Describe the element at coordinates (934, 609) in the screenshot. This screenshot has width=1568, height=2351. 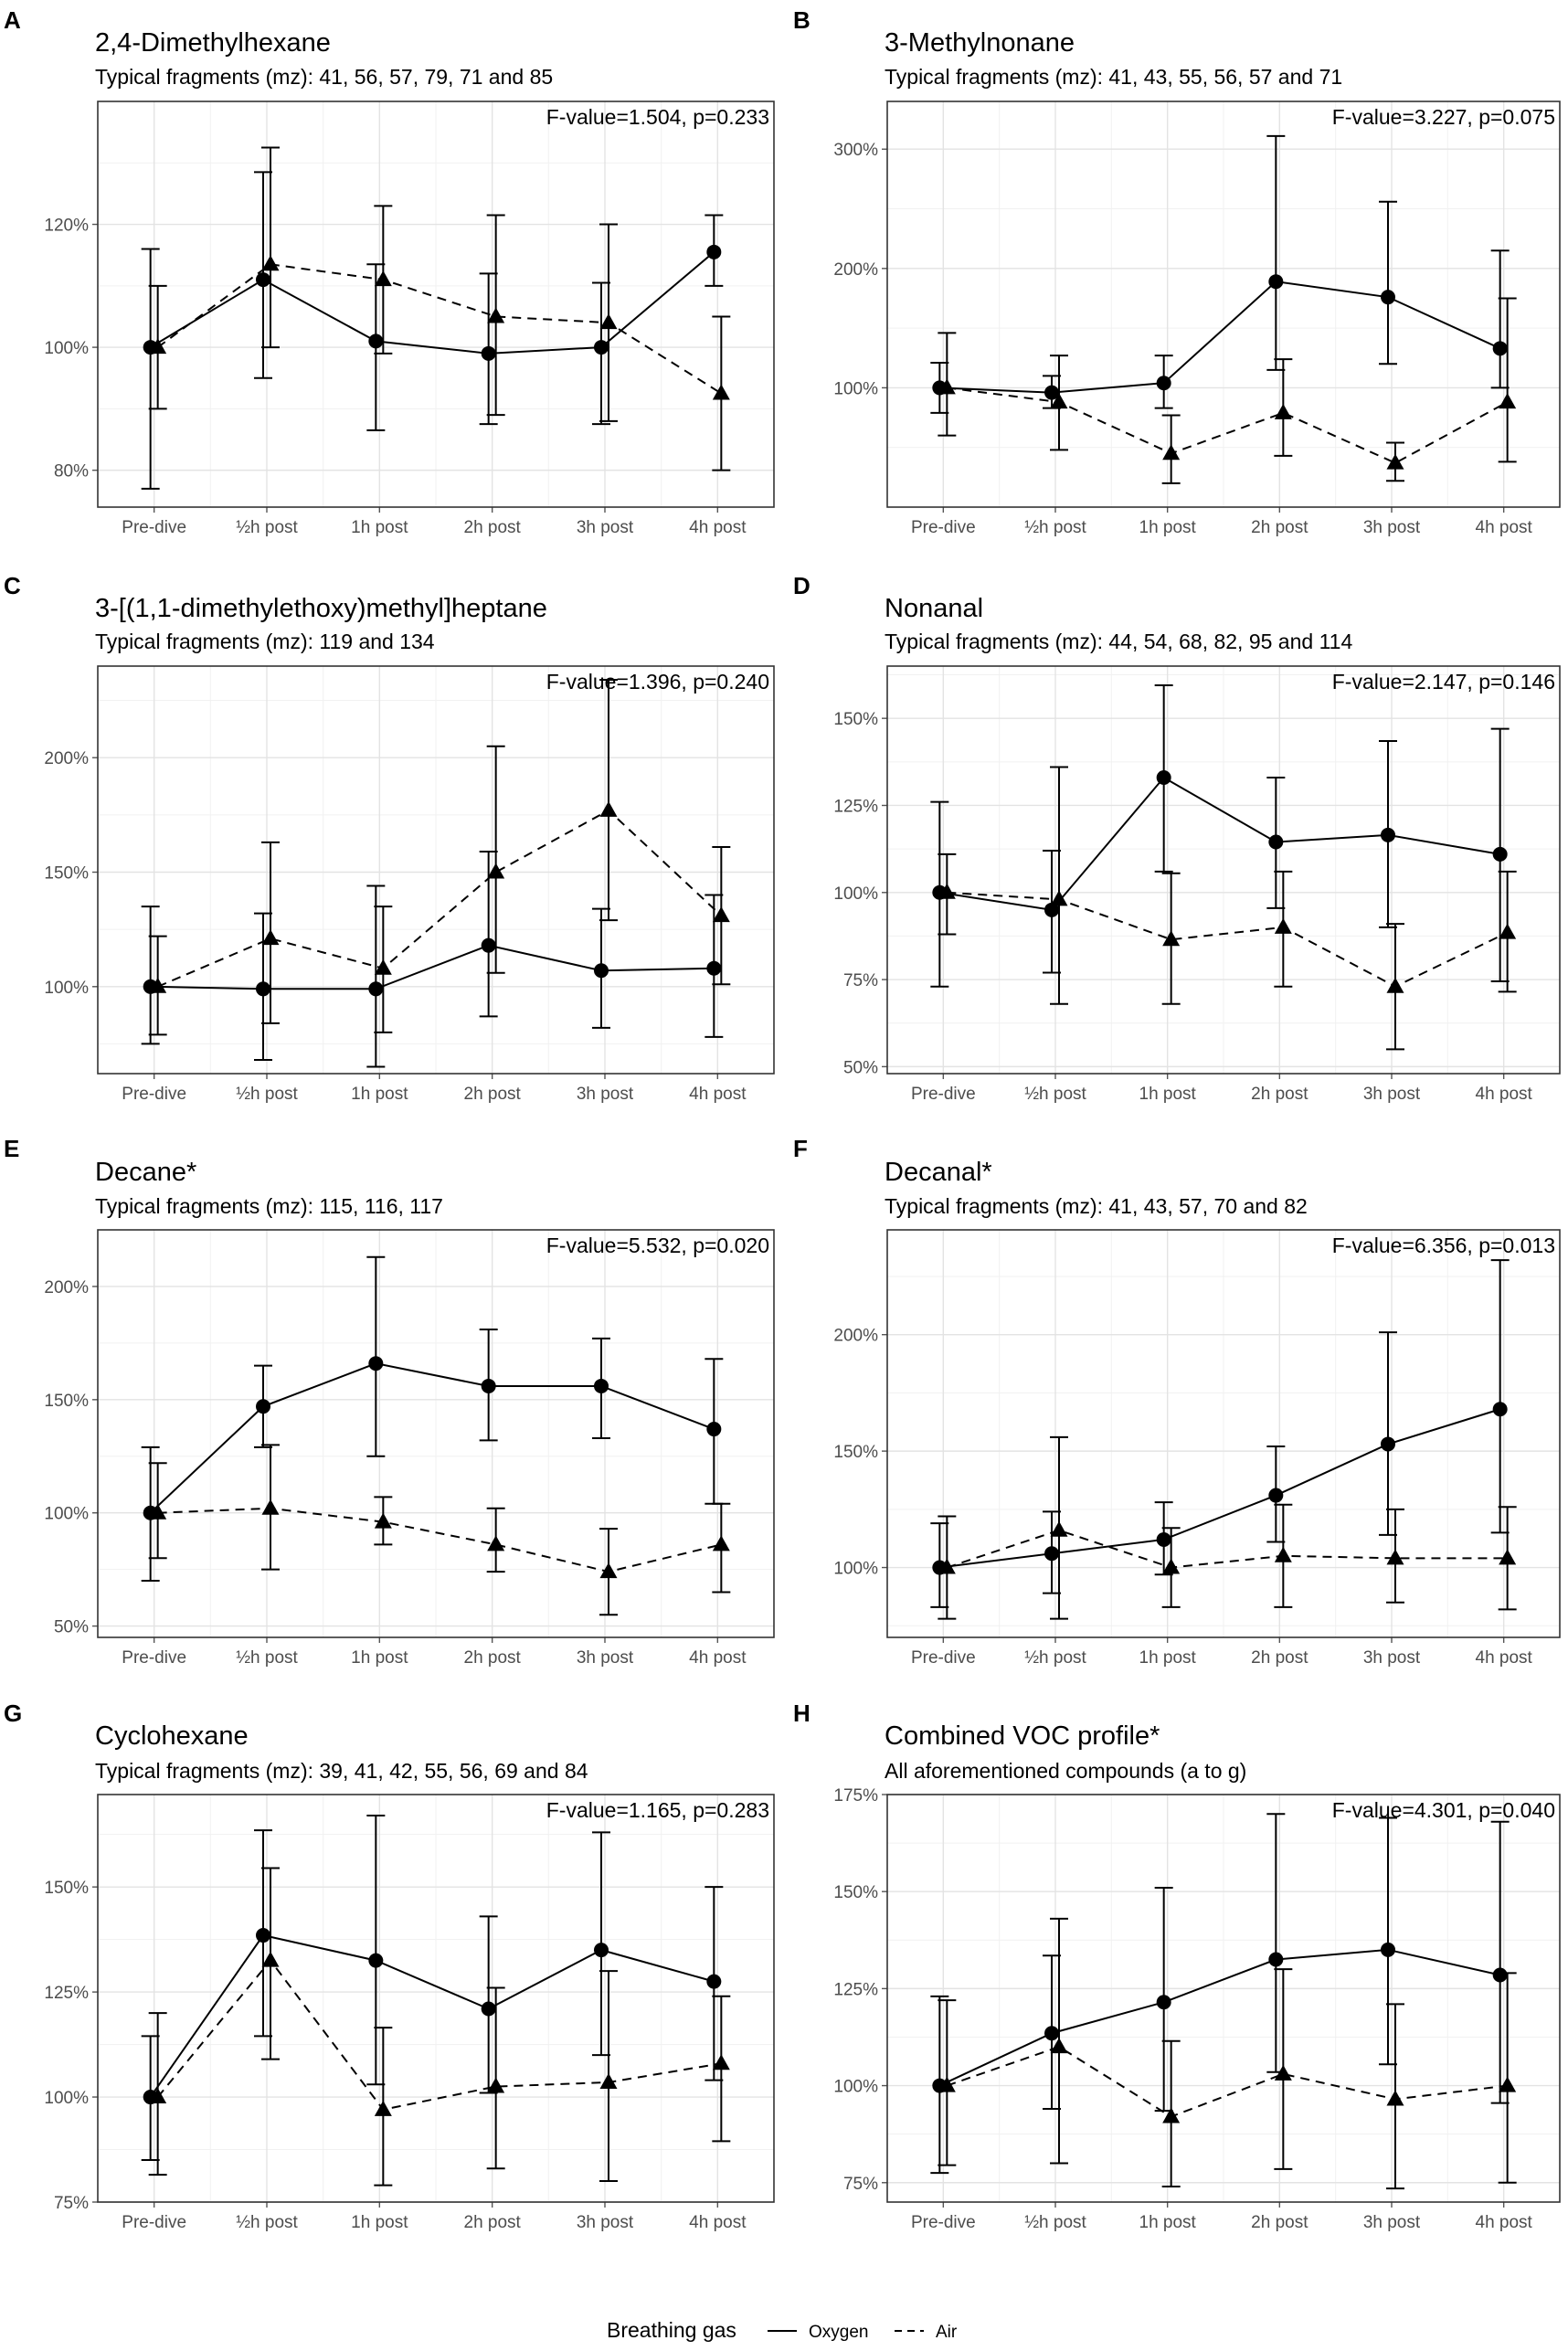
I see `panel-title: Nonanal` at that location.